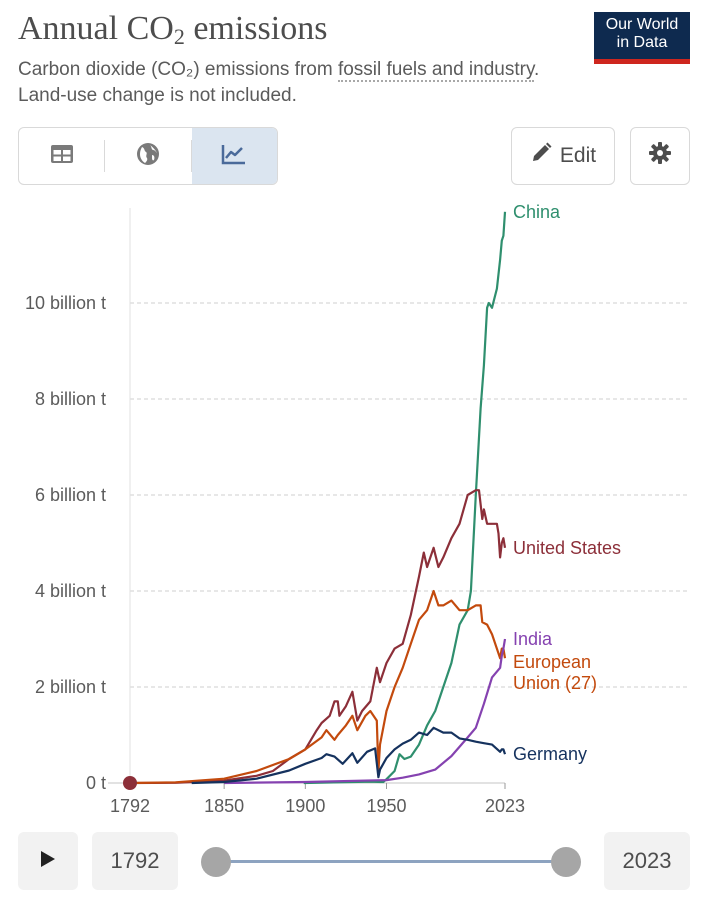 The image size is (713, 900). I want to click on series-line-germany, so click(349, 755).